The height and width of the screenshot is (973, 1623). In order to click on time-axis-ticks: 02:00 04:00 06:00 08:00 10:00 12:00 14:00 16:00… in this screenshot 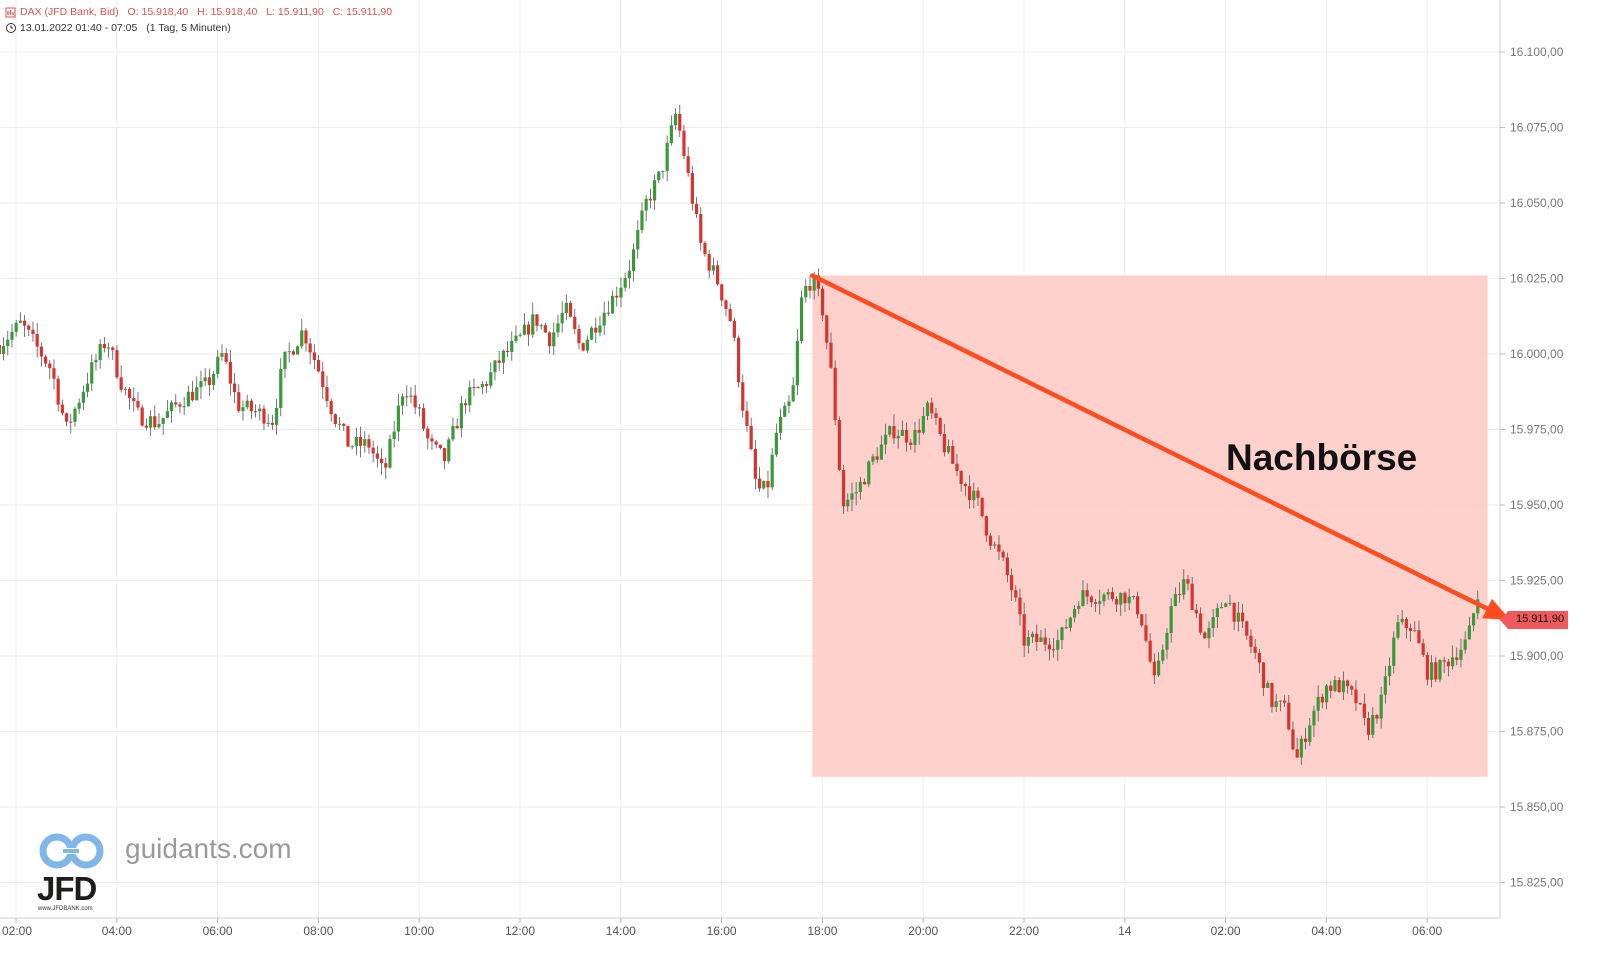, I will do `click(722, 928)`.